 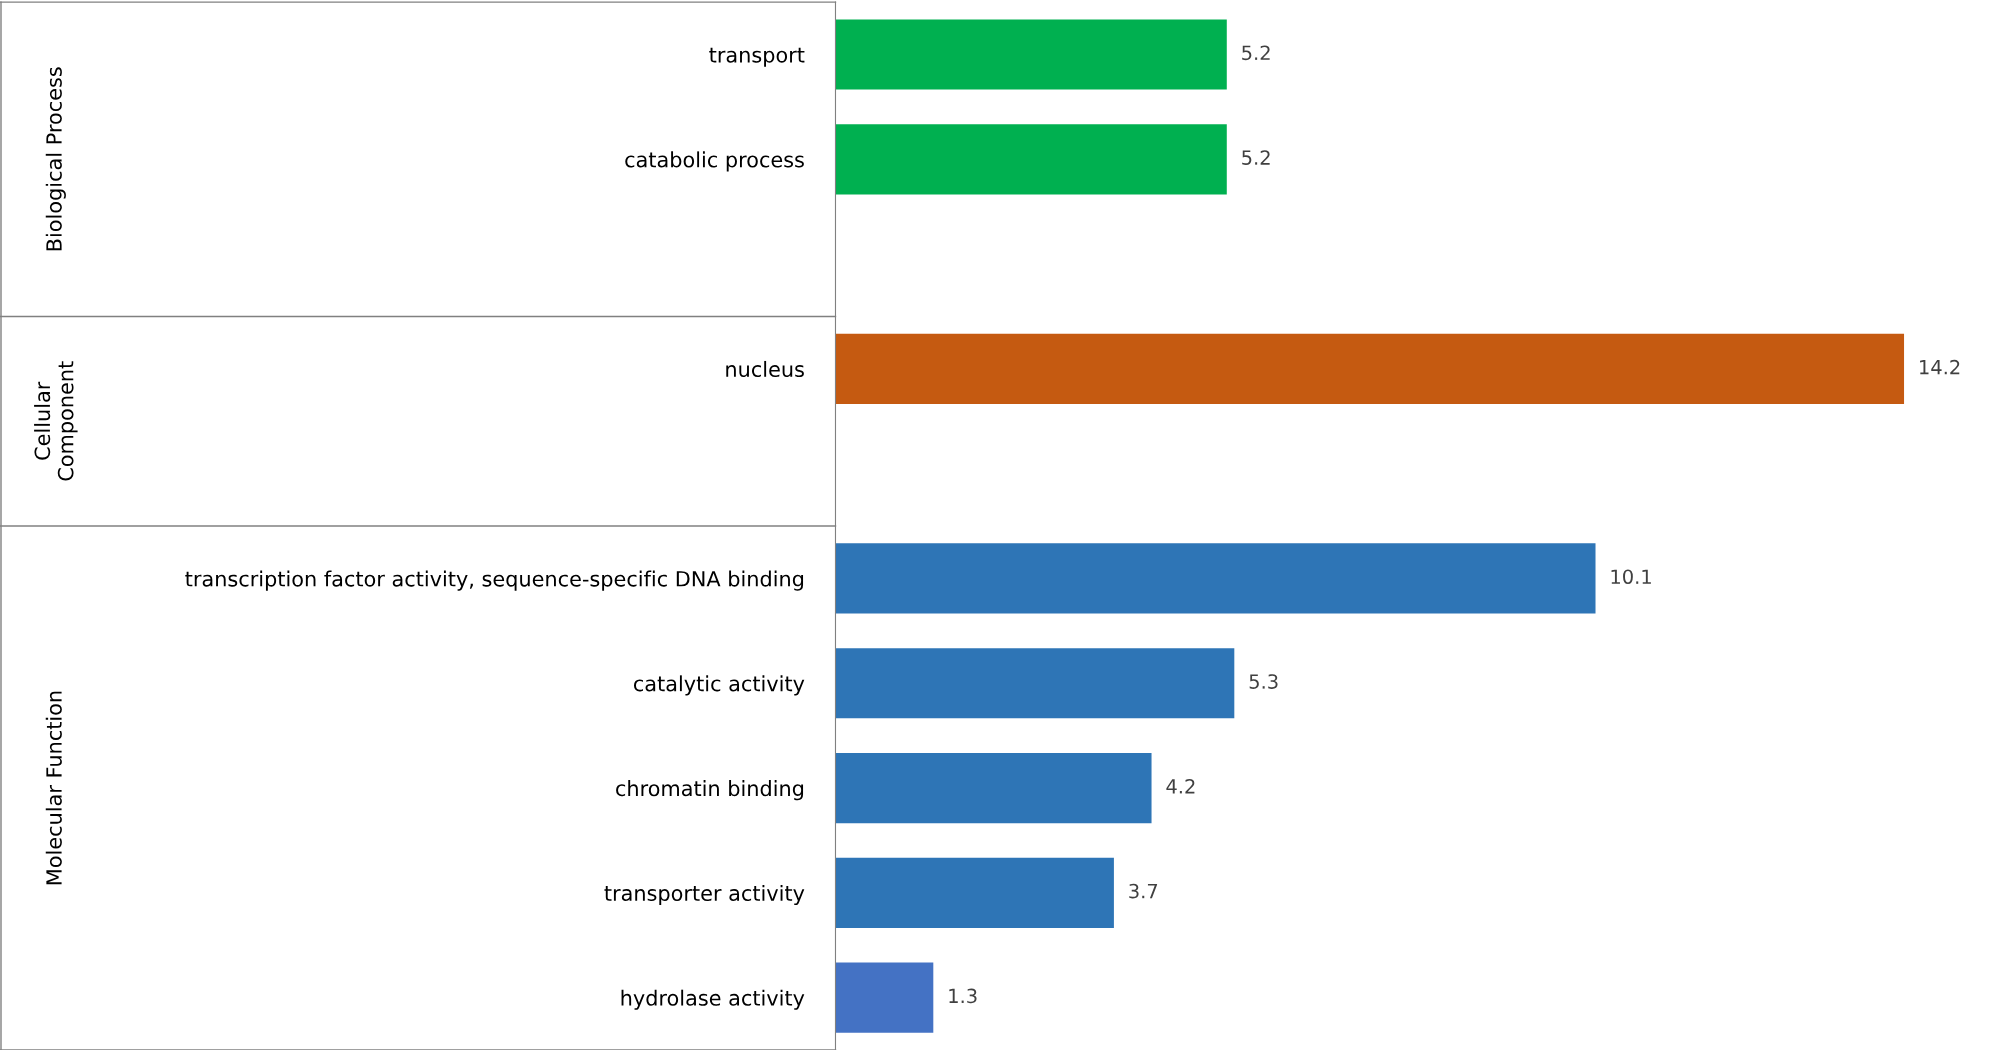 I want to click on y-tick-label: chromatin binding, so click(x=710, y=790).